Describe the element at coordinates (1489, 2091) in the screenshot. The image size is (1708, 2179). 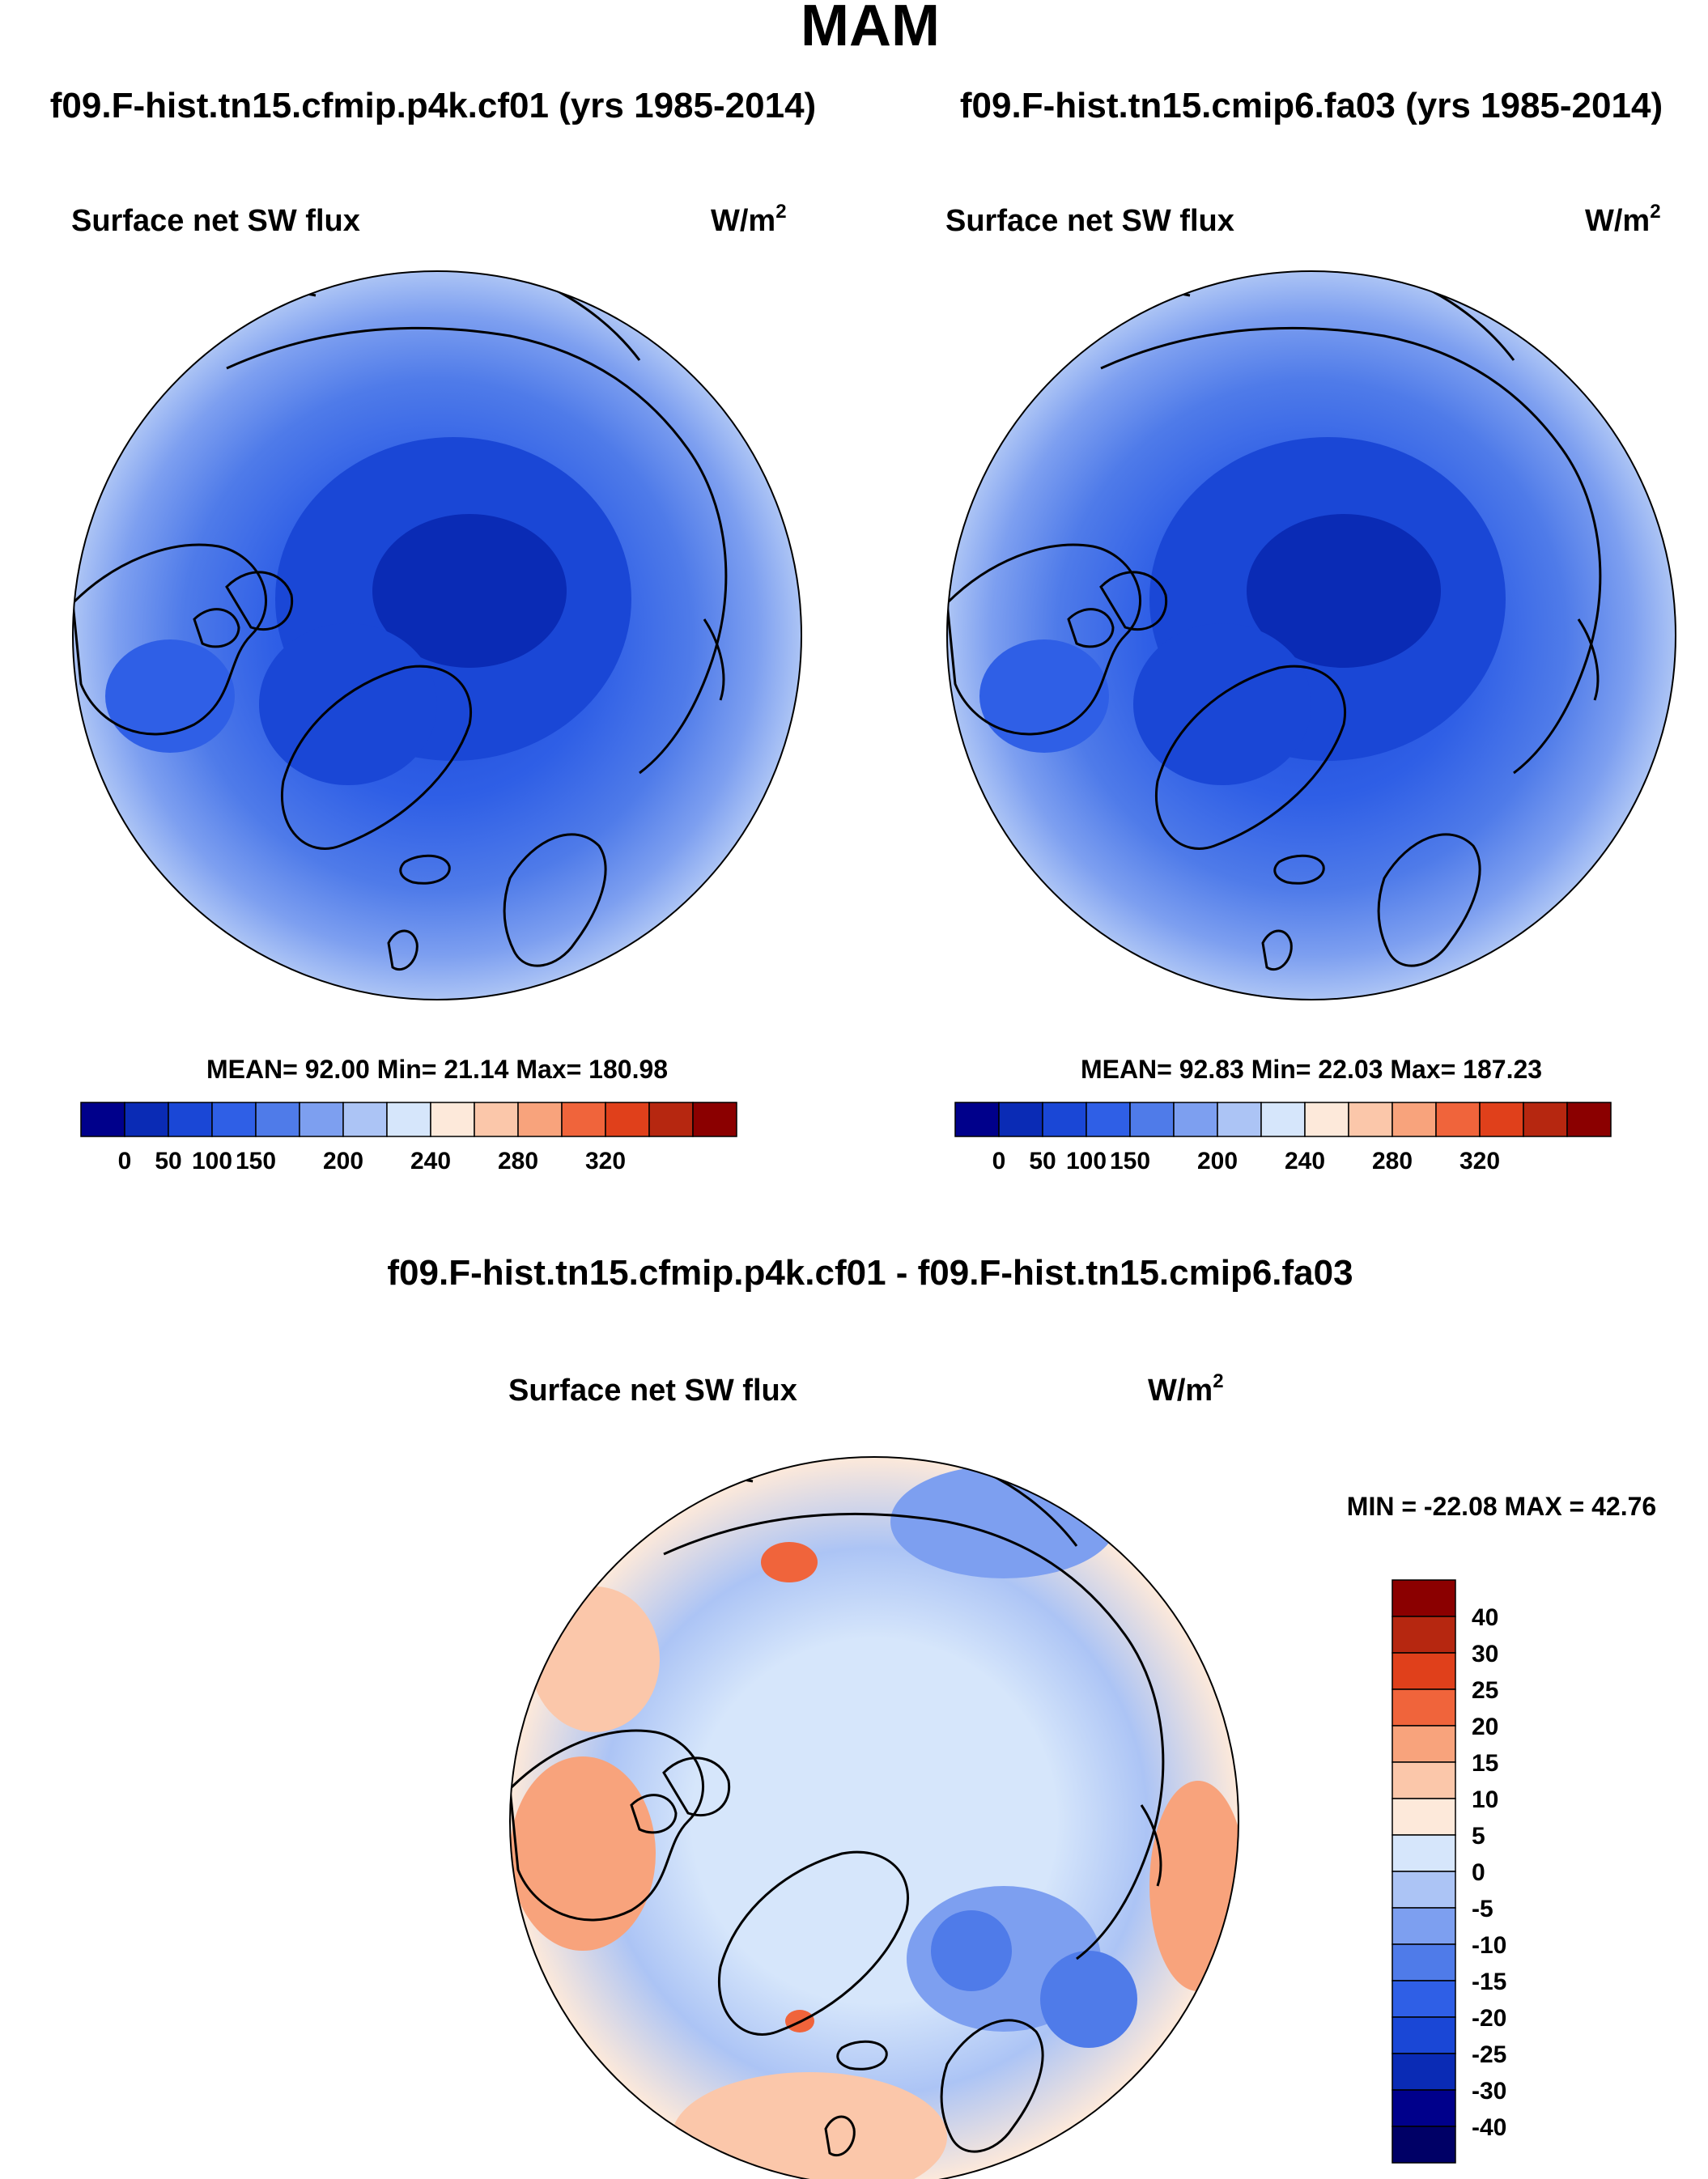
I see `difference-colorbar-label: -30` at that location.